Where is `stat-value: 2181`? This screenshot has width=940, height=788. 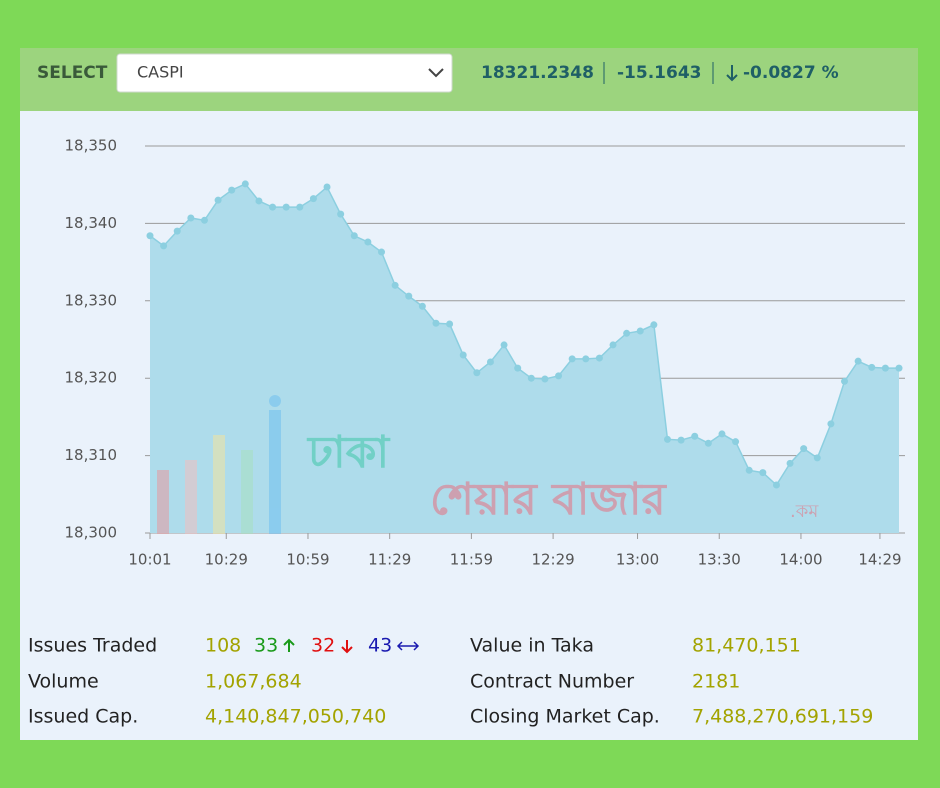 stat-value: 2181 is located at coordinates (716, 682).